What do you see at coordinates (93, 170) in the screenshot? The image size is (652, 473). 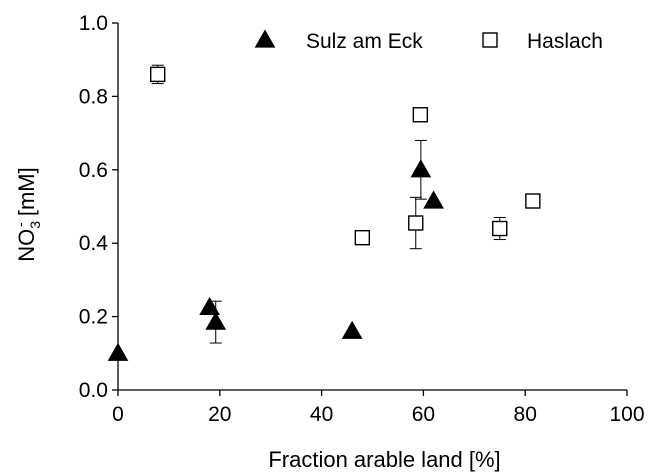 I see `y-tick-label: 0.6` at bounding box center [93, 170].